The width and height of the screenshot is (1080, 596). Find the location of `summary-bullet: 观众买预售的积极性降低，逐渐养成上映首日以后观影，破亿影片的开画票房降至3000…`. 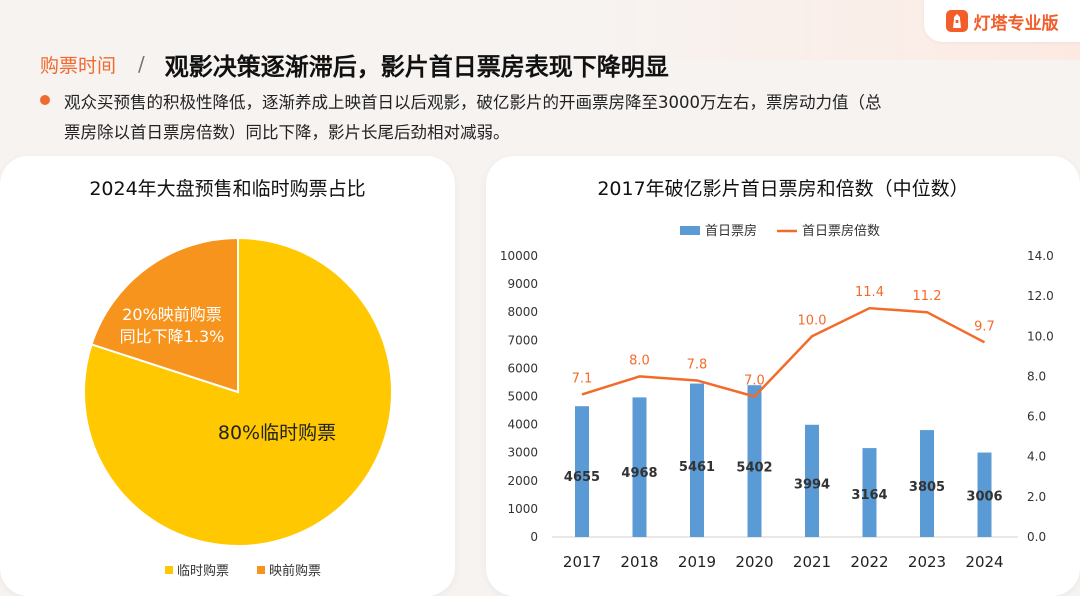

summary-bullet: 观众买预售的积极性降低，逐渐养成上映首日以后观影，破亿影片的开画票房降至3000… is located at coordinates (540, 118).